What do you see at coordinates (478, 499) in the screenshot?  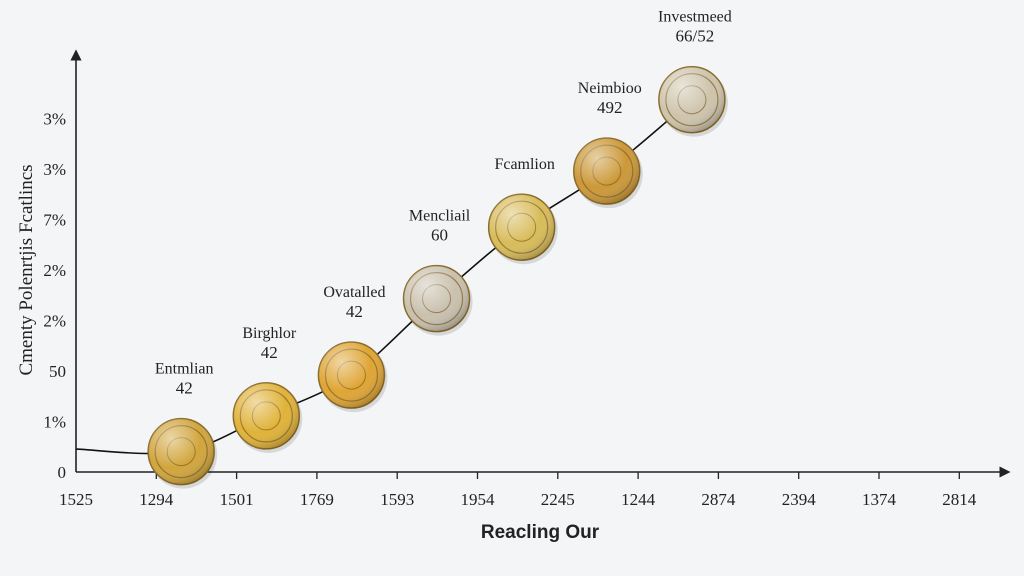 I see `x-tick-label: 1954` at bounding box center [478, 499].